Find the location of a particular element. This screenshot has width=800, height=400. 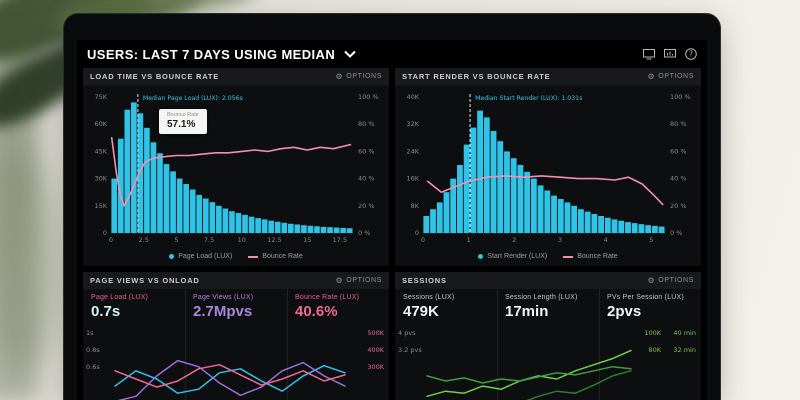

metric-value: 2.7Mpvs is located at coordinates (223, 311).